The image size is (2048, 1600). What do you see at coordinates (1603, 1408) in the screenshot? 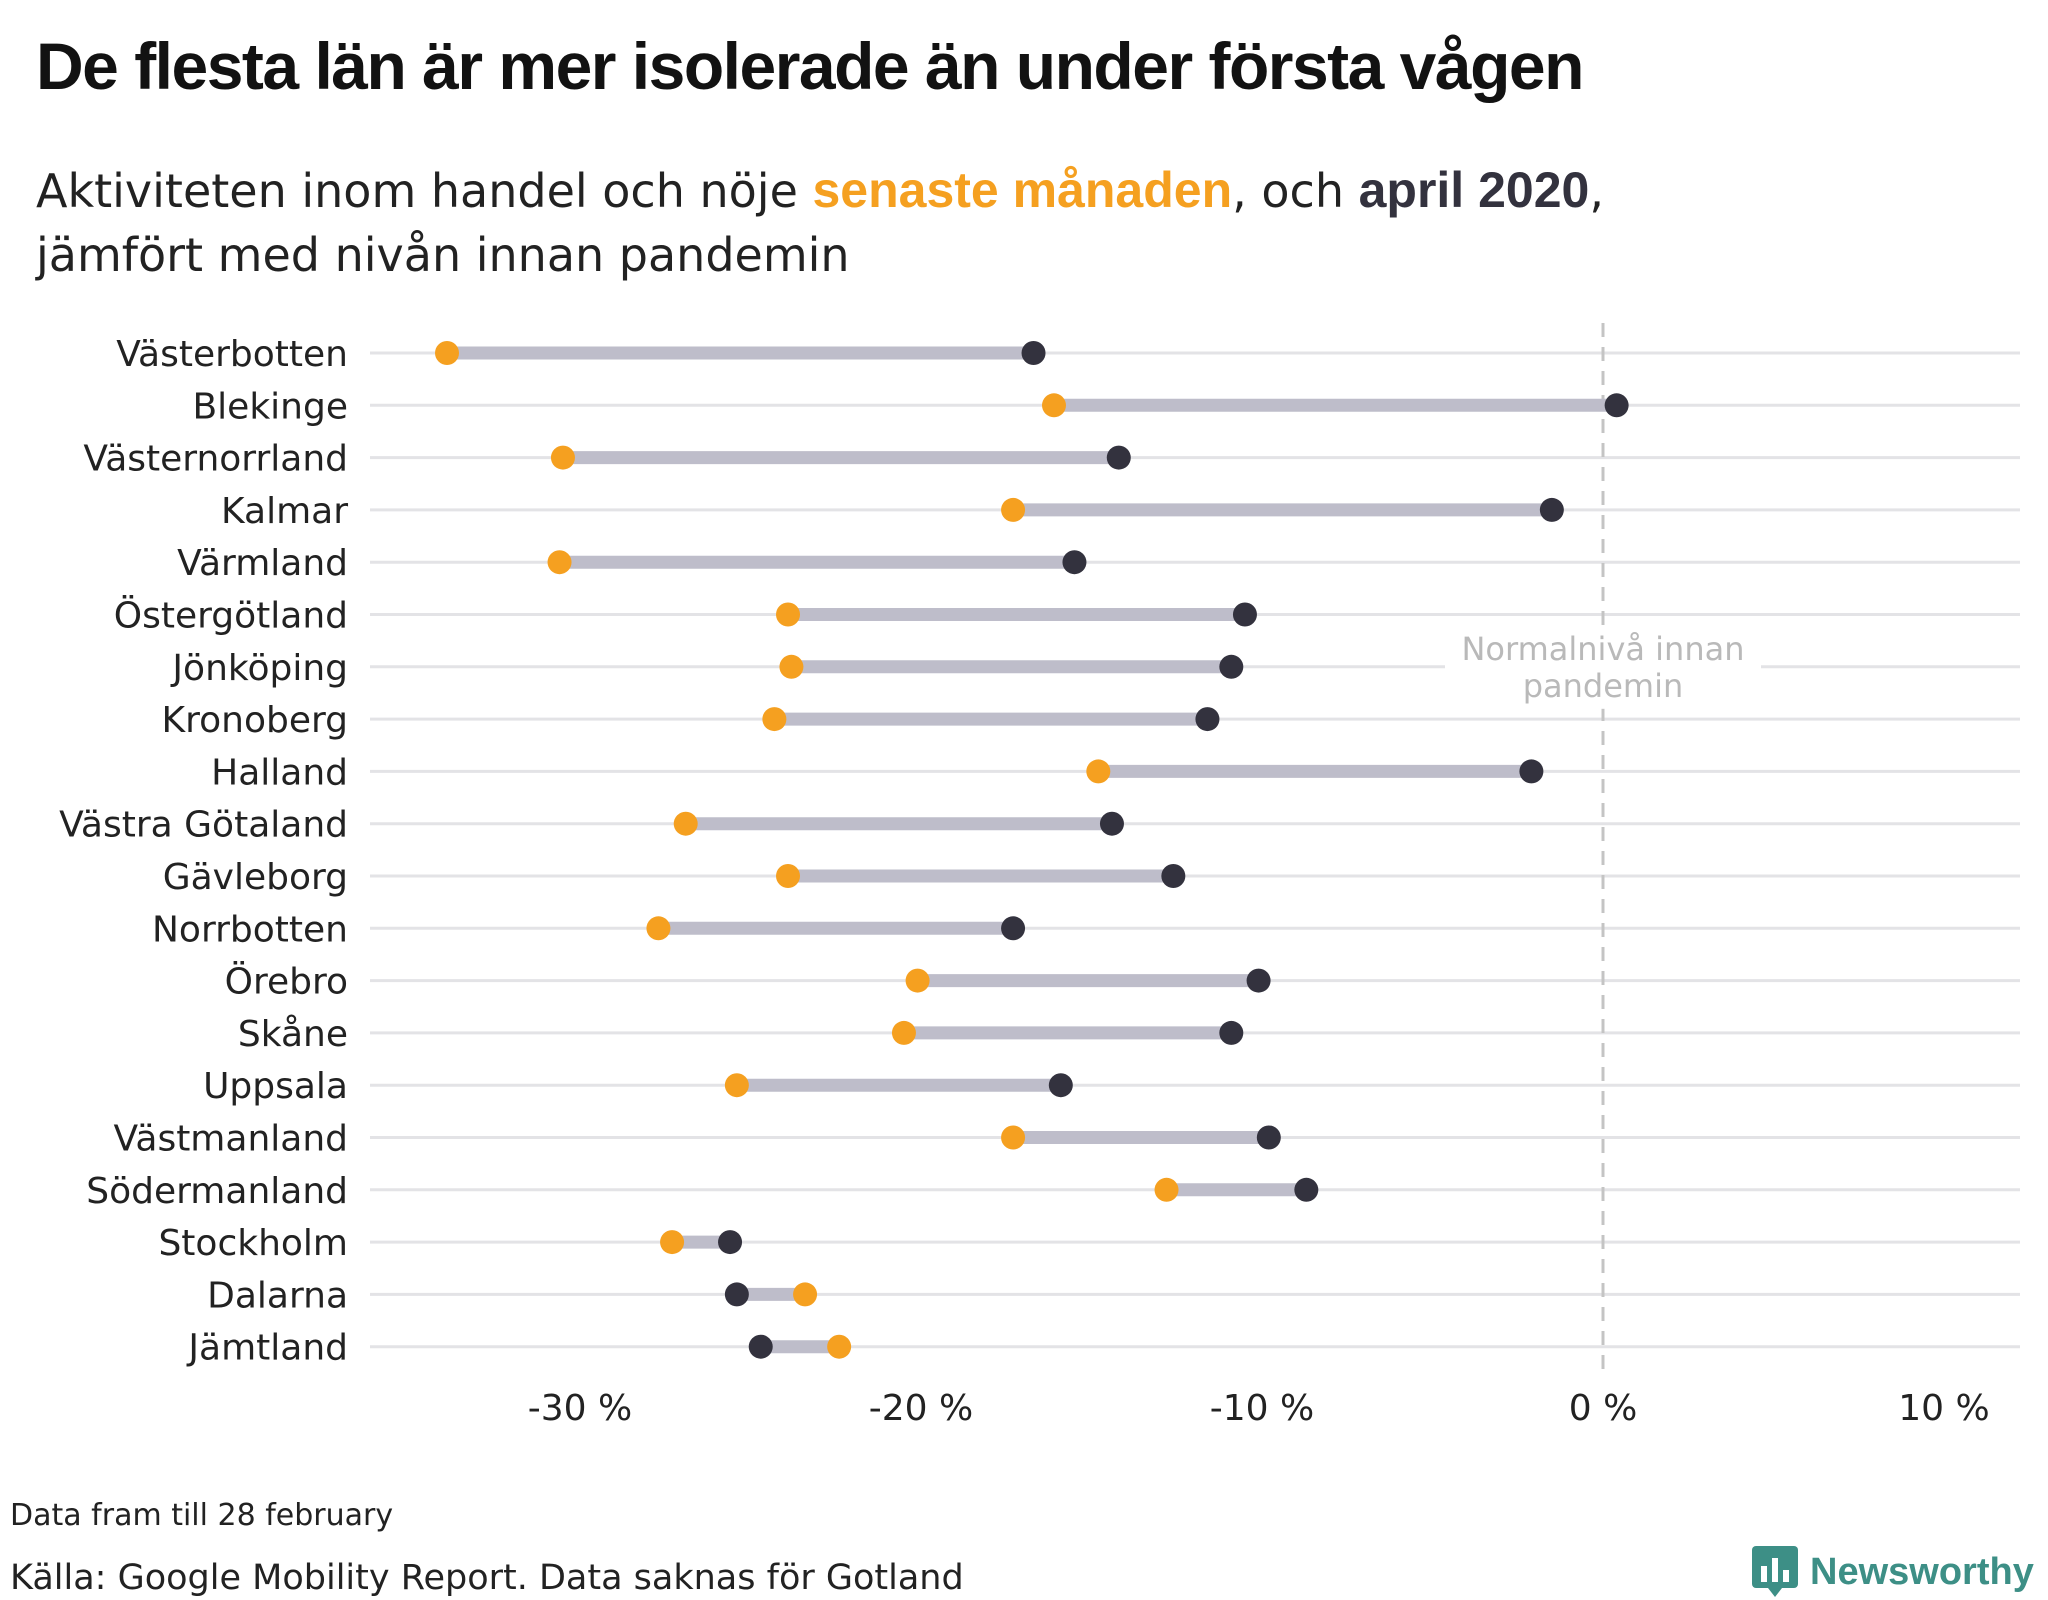
I see `x-tick-label: 0 %` at bounding box center [1603, 1408].